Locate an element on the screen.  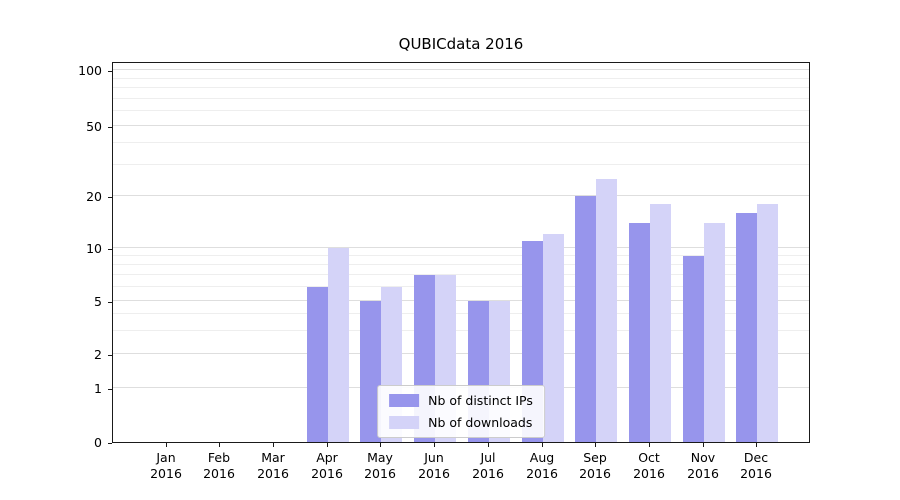
legend-item-distinct-ips: Nb of distinct IPs is located at coordinates (461, 400).